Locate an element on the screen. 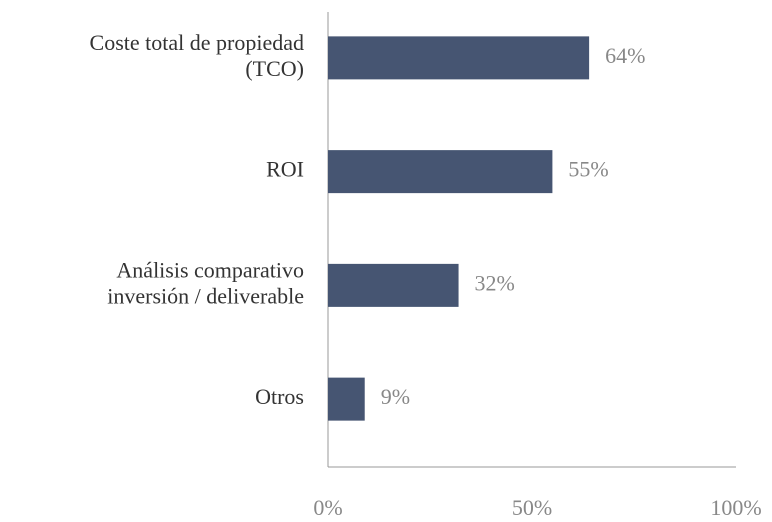 The height and width of the screenshot is (522, 772). value-label: 32% is located at coordinates (495, 282).